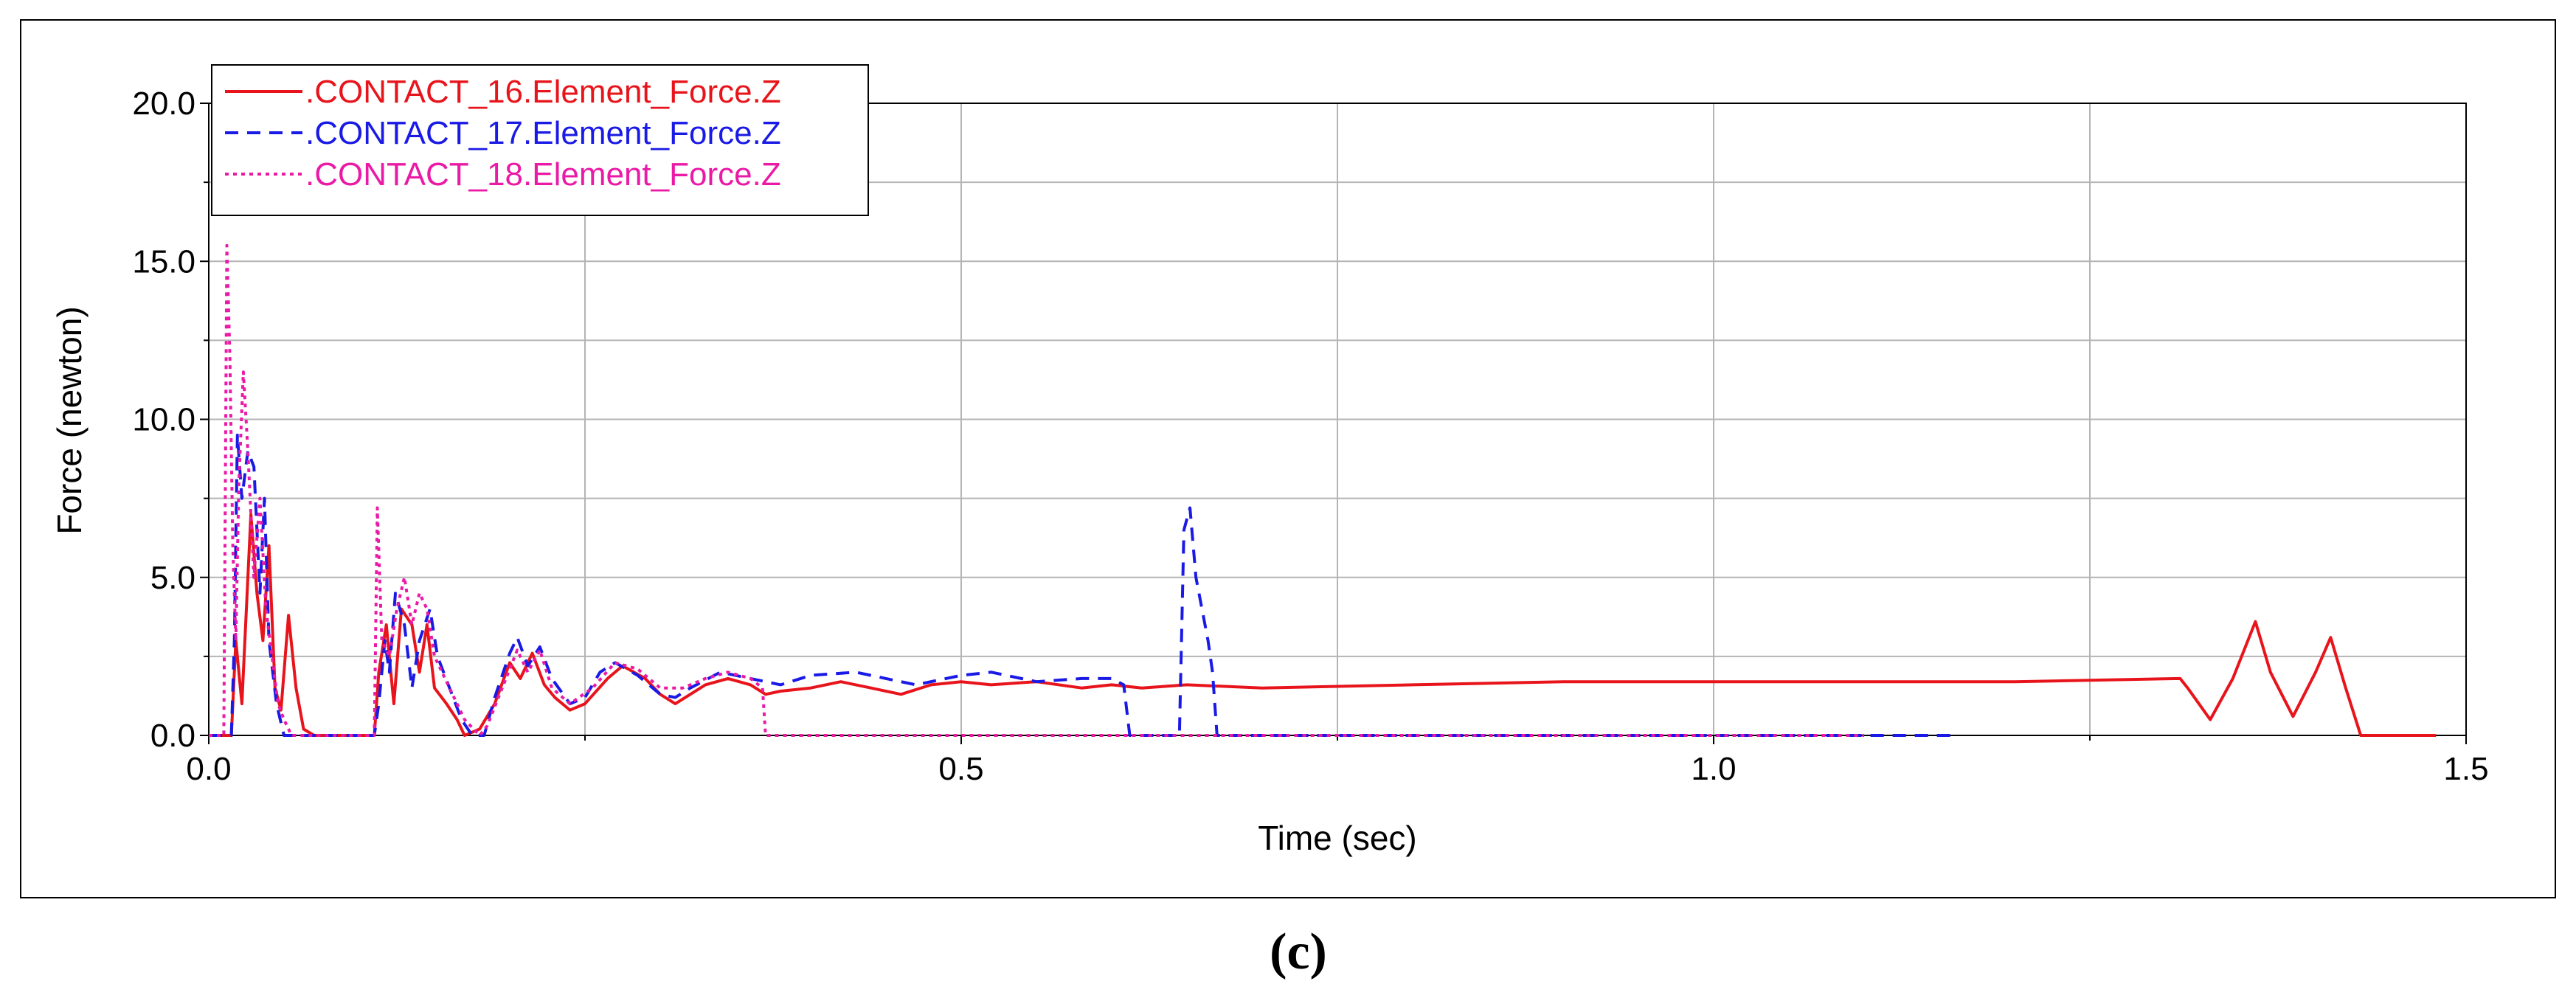  I want to click on y-tick-label: 15.0, so click(164, 261).